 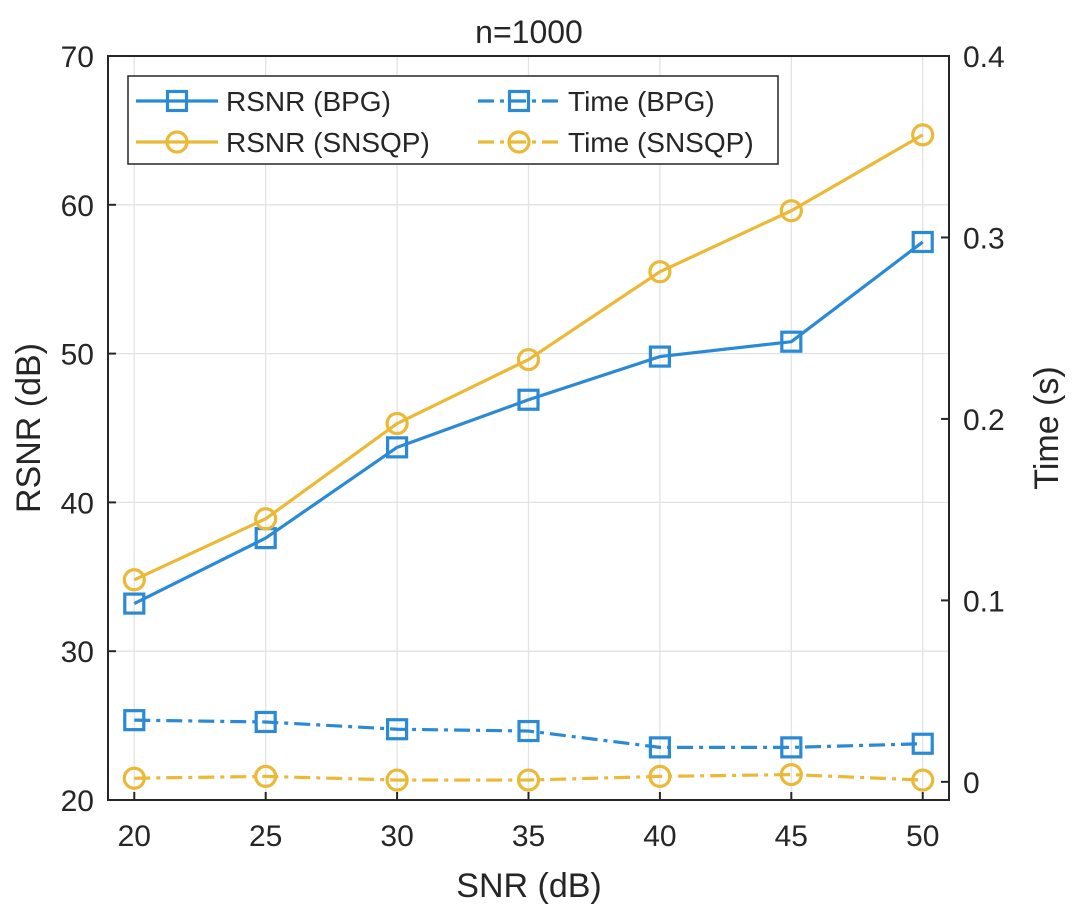 I want to click on y-tick-label: 20, so click(x=77, y=801).